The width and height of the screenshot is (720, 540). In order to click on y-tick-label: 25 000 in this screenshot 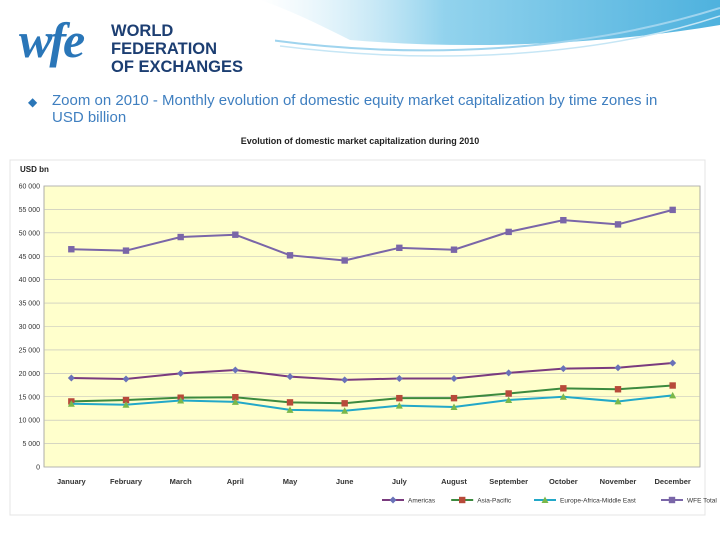, I will do `click(30, 350)`.